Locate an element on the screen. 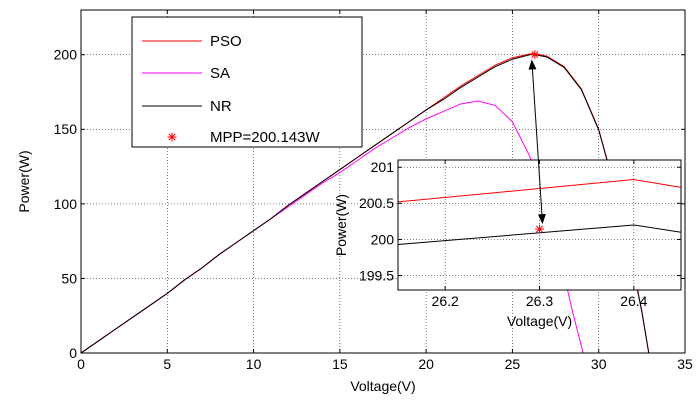 This screenshot has height=405, width=698. main-x-tick-label: 20 is located at coordinates (426, 364).